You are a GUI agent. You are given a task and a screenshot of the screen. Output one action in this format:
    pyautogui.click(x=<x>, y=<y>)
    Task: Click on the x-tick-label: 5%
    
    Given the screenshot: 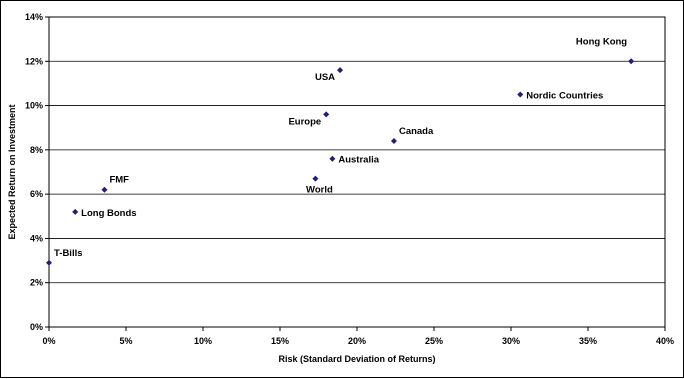 What is the action you would take?
    pyautogui.click(x=125, y=341)
    